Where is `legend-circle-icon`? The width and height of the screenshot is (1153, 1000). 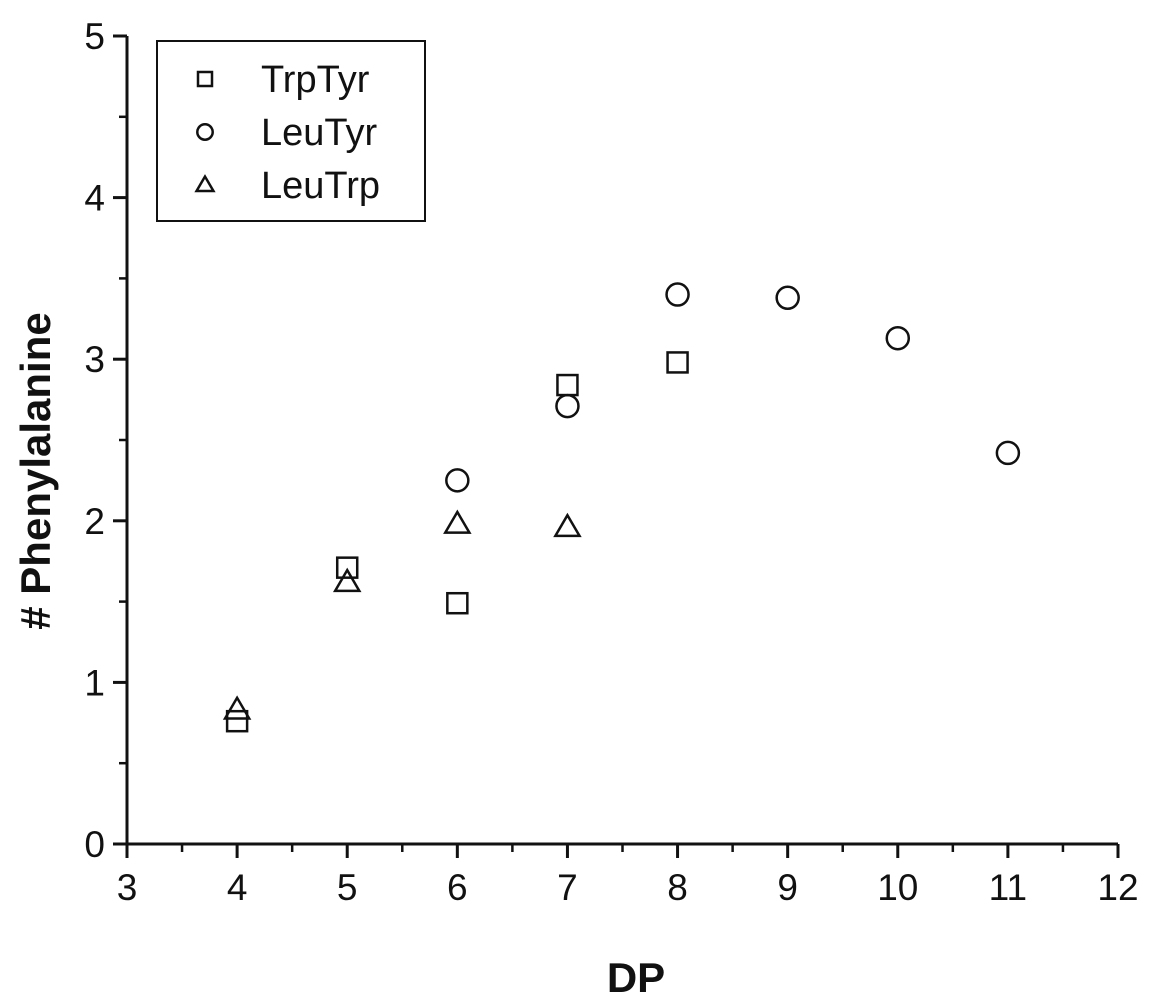
legend-circle-icon is located at coordinates (205, 132).